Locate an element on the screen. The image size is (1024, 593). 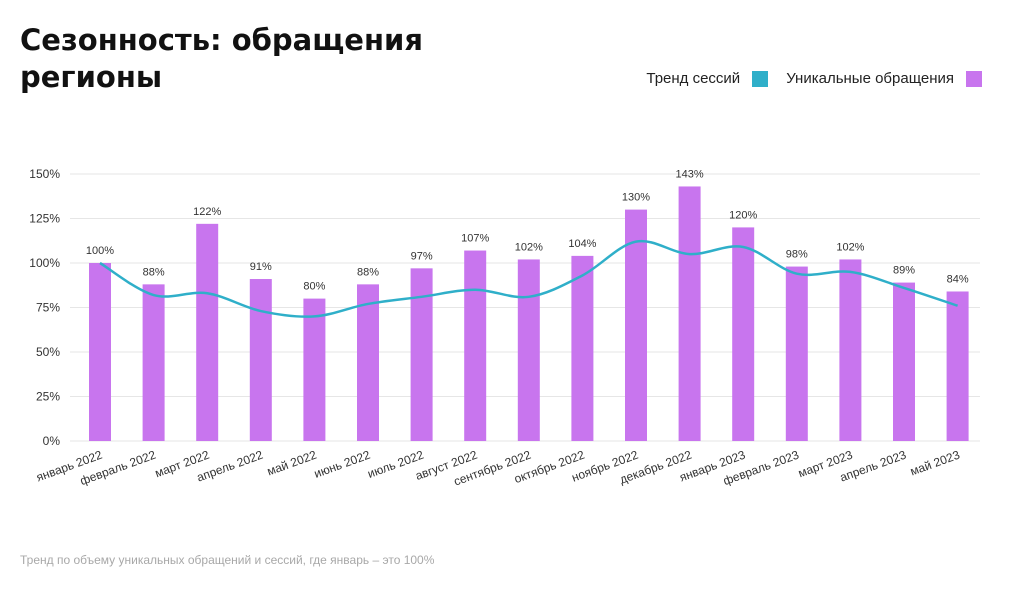
bar-value-label: 143% is located at coordinates (690, 174).